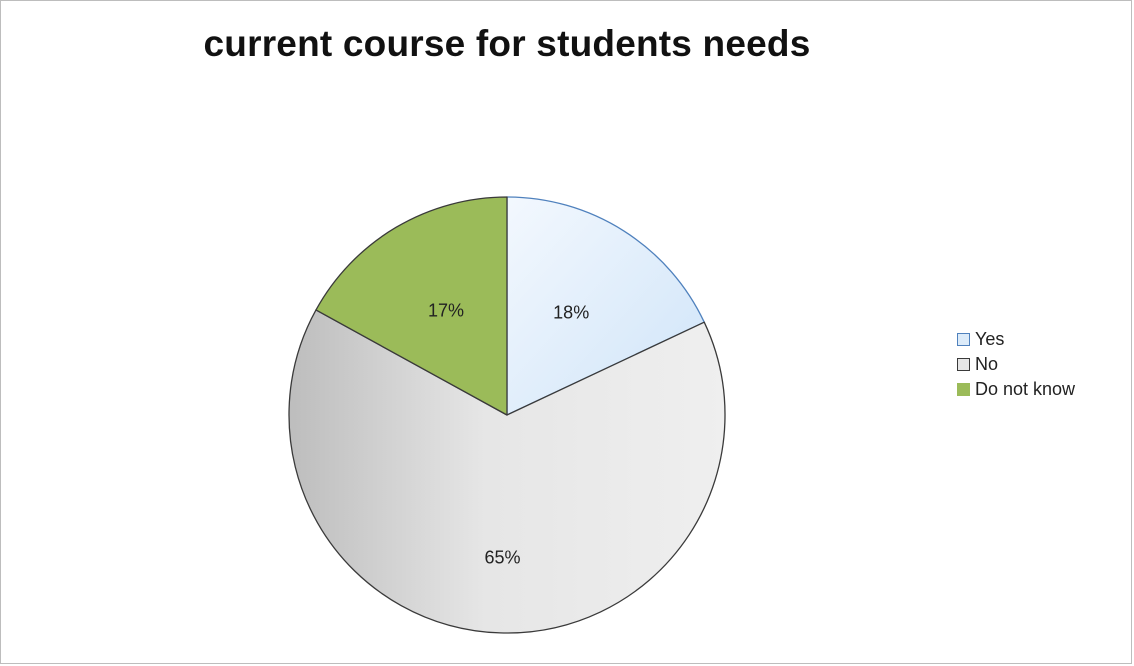 This screenshot has width=1134, height=666. Describe the element at coordinates (1025, 389) in the screenshot. I see `legend-label-do-not-know: Do not know` at that location.